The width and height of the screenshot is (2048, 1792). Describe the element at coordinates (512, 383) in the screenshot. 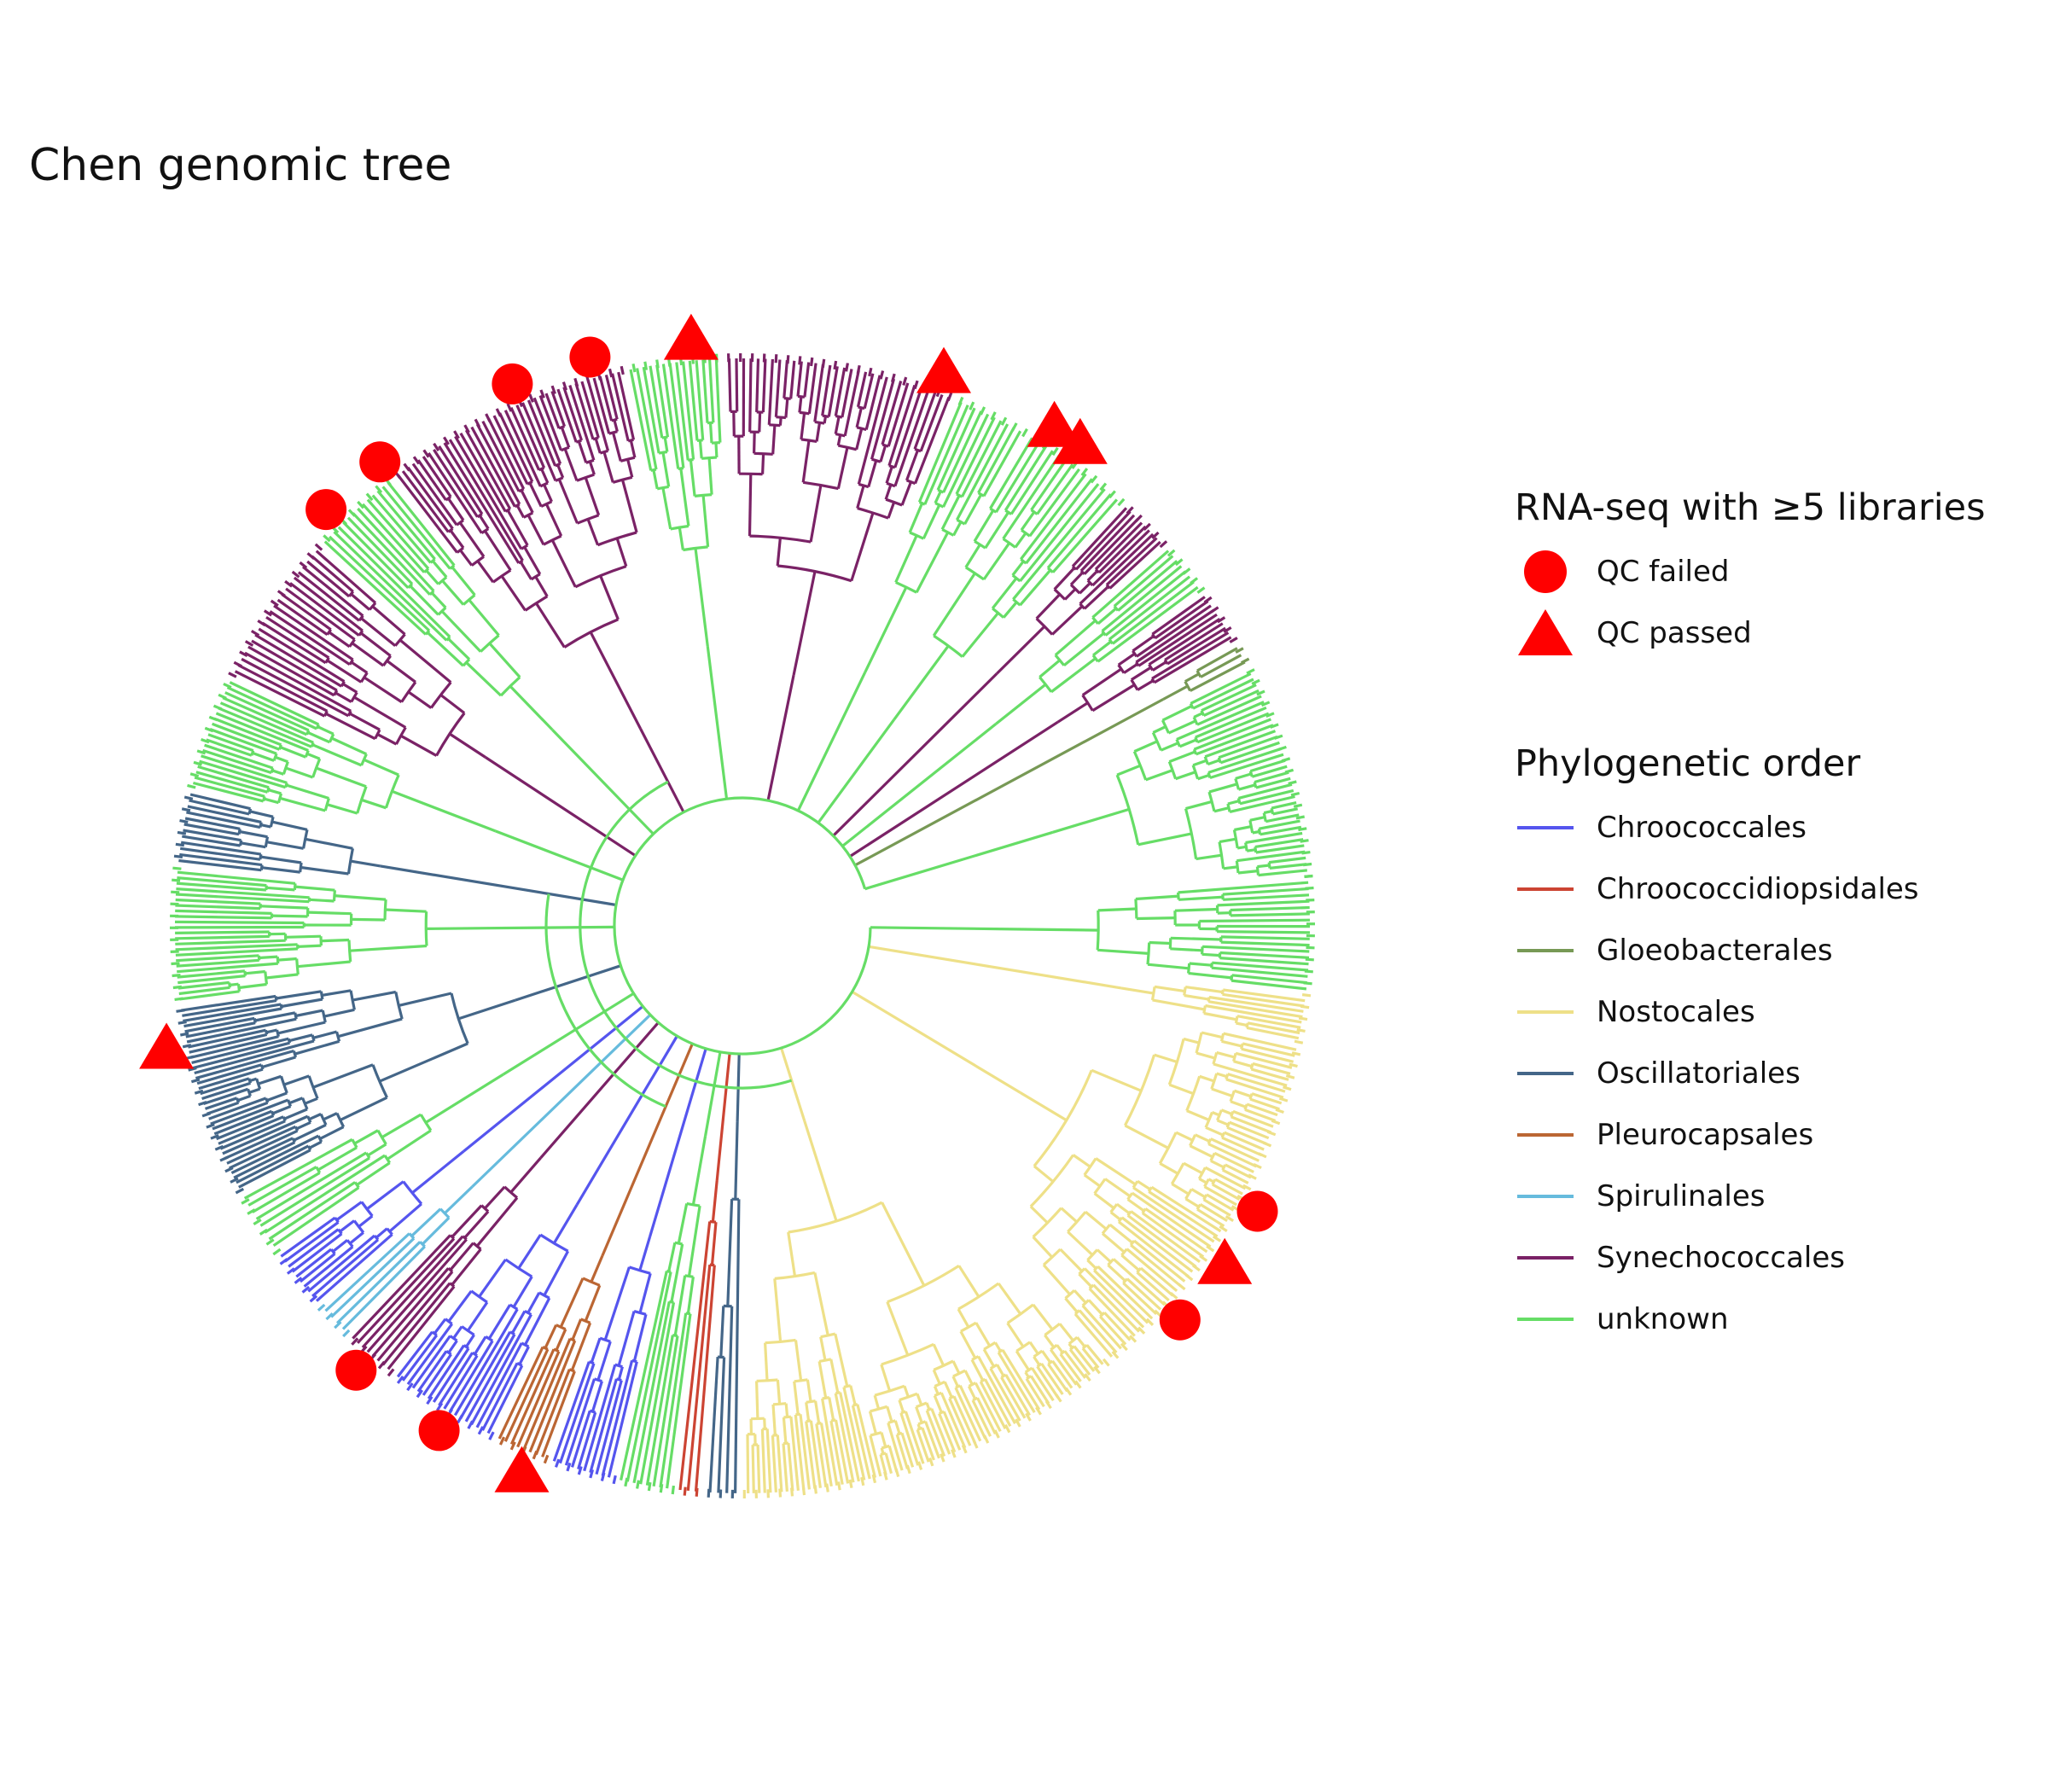

I see `qc-failed-marker` at that location.